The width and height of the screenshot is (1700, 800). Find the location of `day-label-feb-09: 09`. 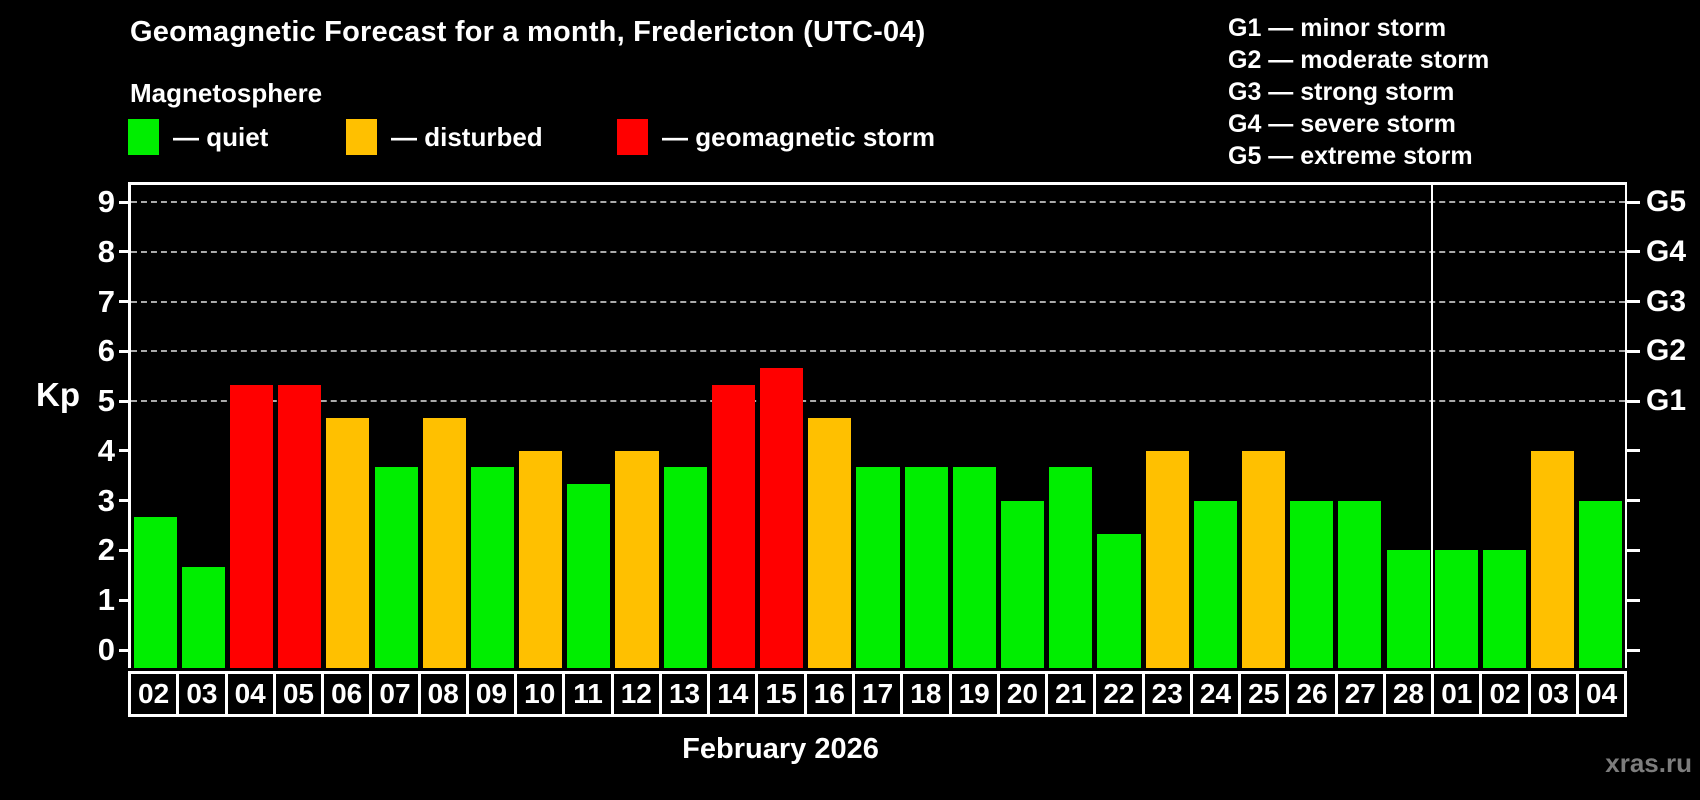

day-label-feb-09: 09 is located at coordinates (491, 694).